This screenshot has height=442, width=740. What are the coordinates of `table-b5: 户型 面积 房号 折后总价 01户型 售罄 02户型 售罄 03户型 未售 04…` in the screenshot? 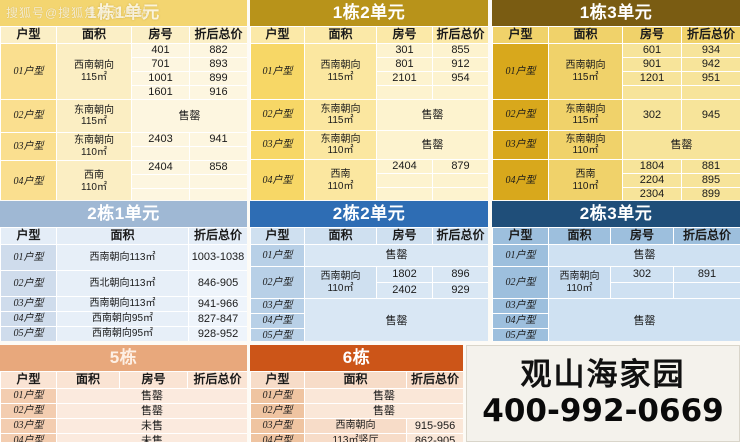 It's located at (123, 406).